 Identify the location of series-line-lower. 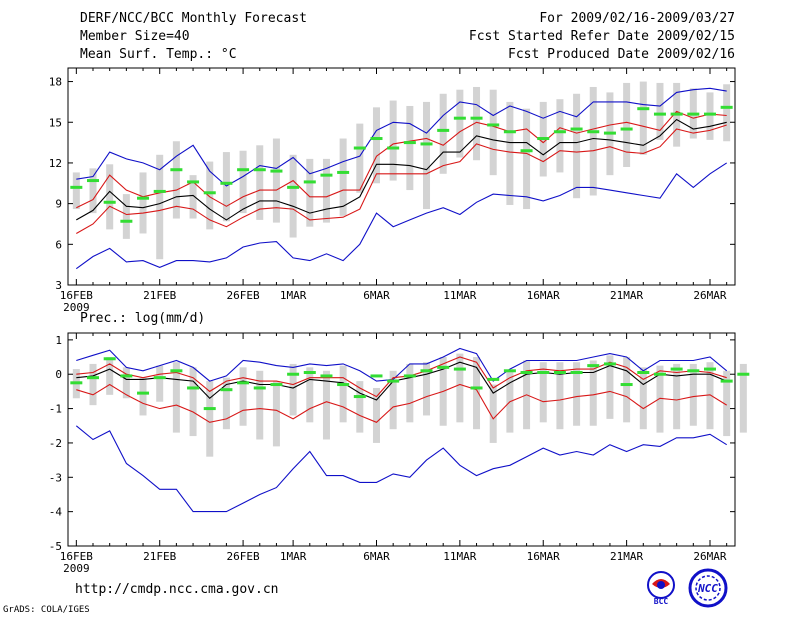
(401, 179).